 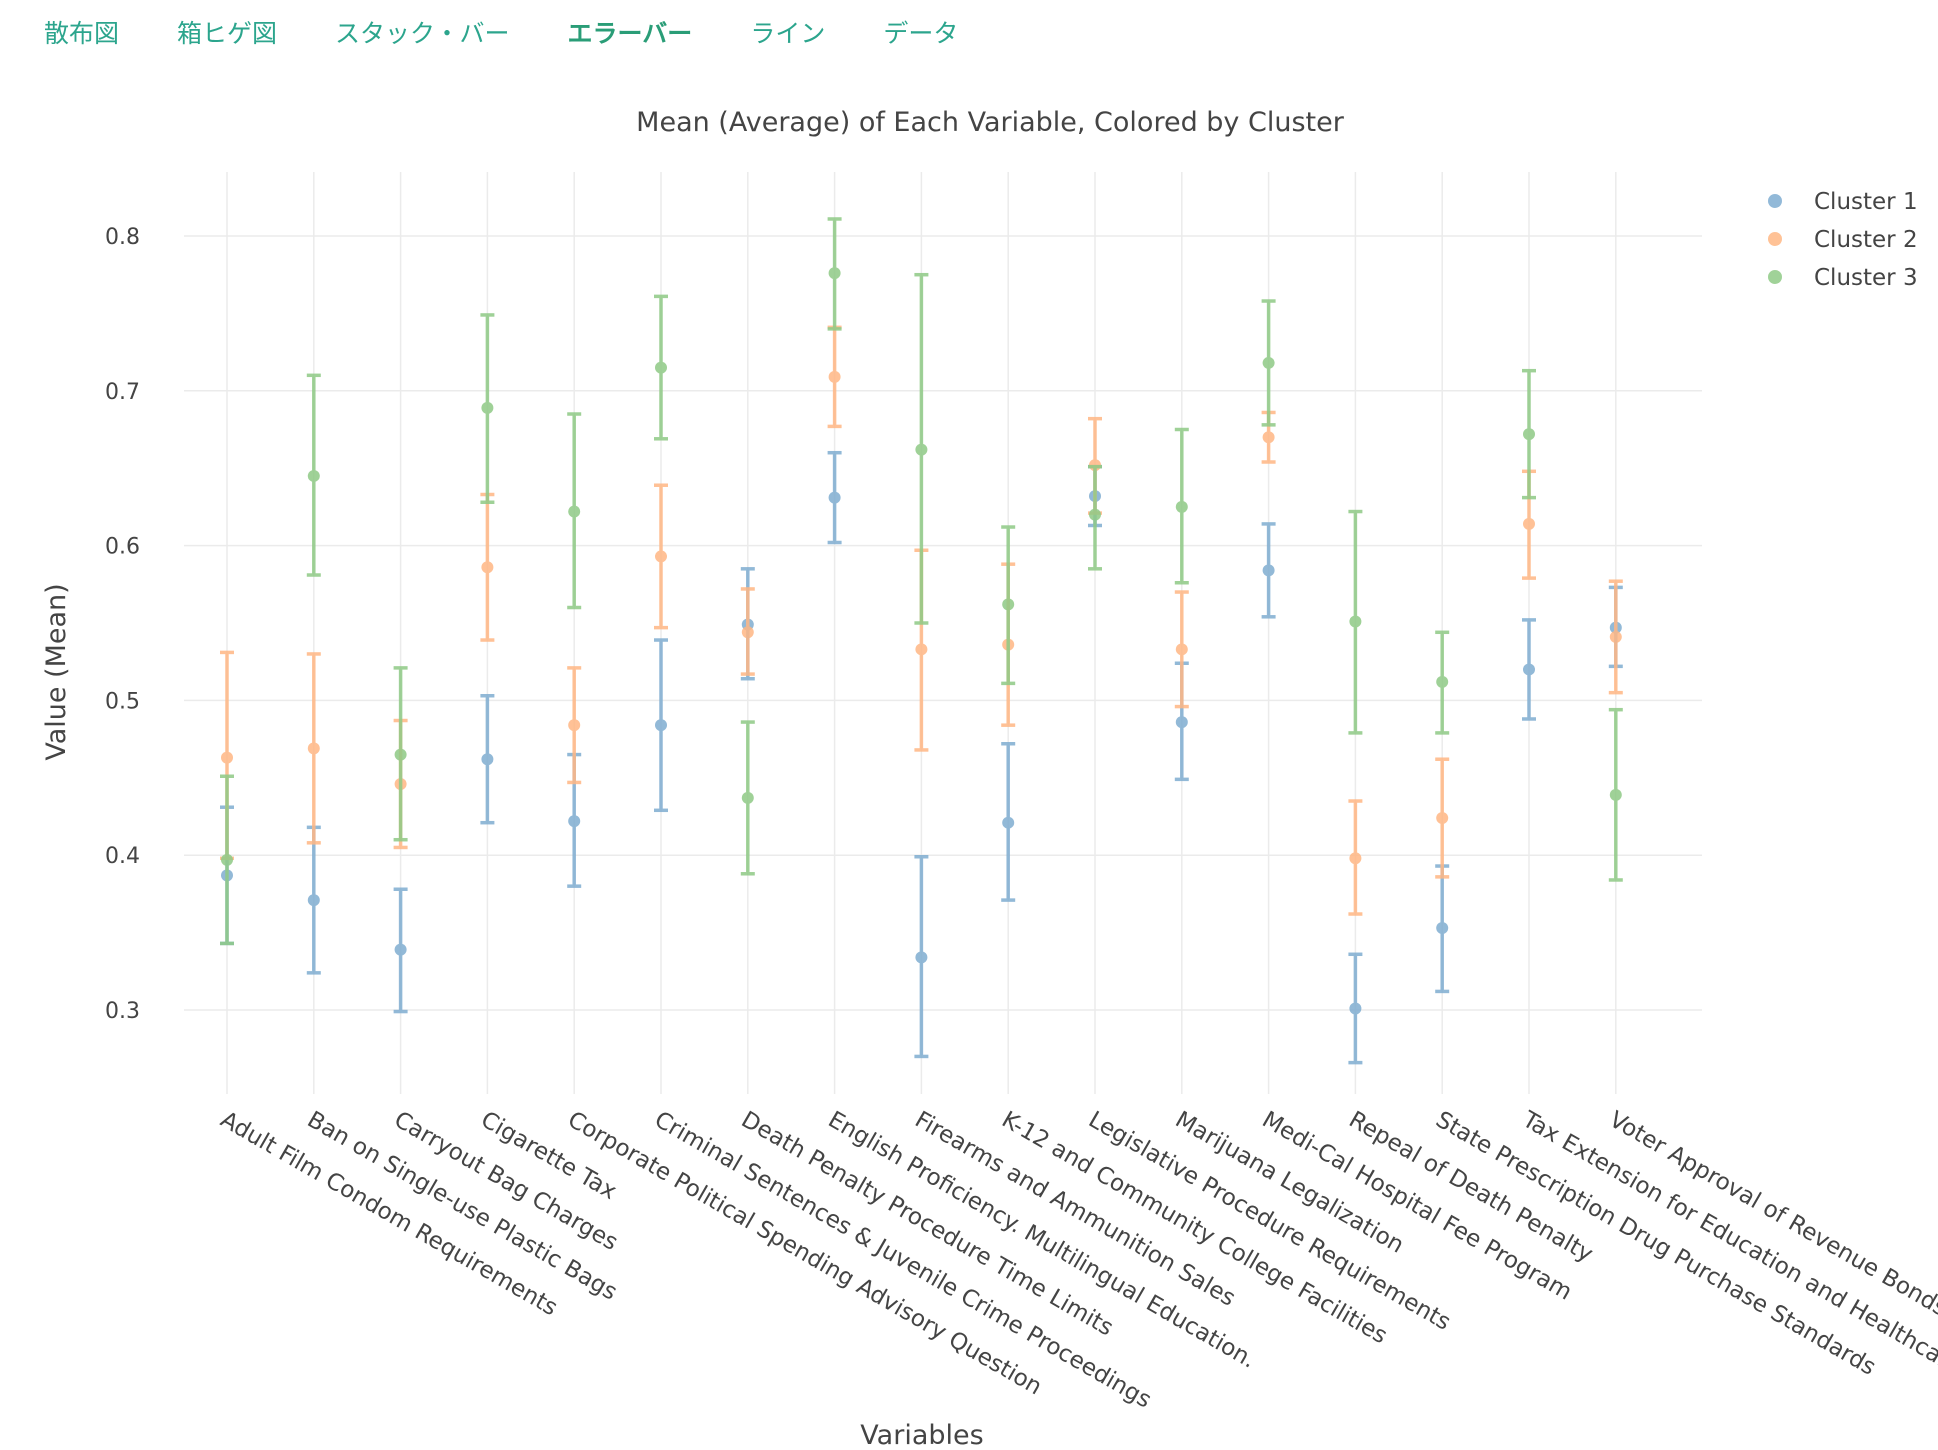 I want to click on legend: Cluster 1 Cluster 2 Cluster 3, so click(x=1843, y=240).